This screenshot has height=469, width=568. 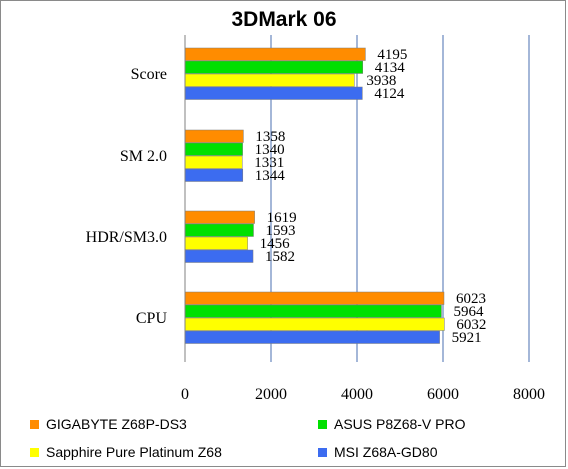 What do you see at coordinates (280, 231) in the screenshot?
I see `value-label-2-1: 1593` at bounding box center [280, 231].